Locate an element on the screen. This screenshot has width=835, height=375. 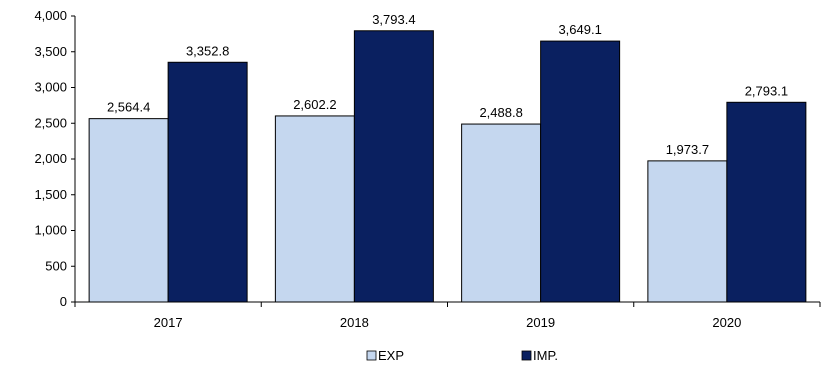
bar-exp-2017 is located at coordinates (128, 210).